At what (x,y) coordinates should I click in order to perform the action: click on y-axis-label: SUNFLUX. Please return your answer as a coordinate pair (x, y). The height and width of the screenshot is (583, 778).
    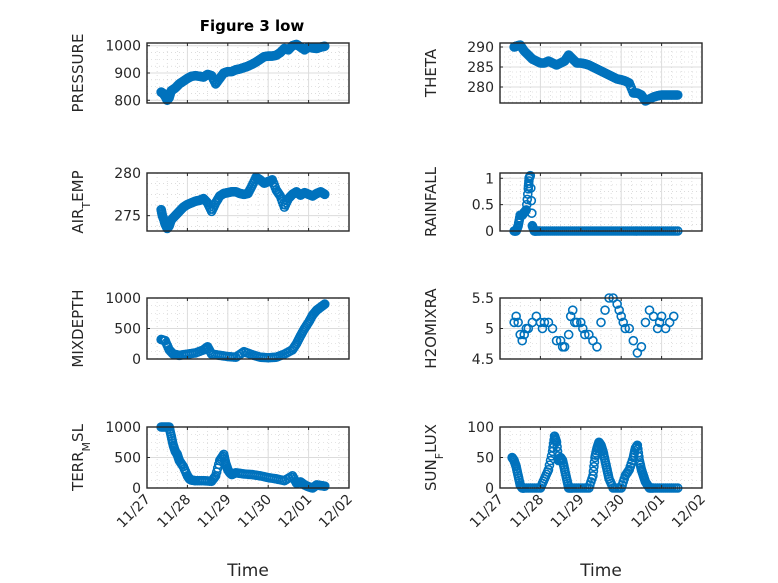
    Looking at the image, I should click on (434, 457).